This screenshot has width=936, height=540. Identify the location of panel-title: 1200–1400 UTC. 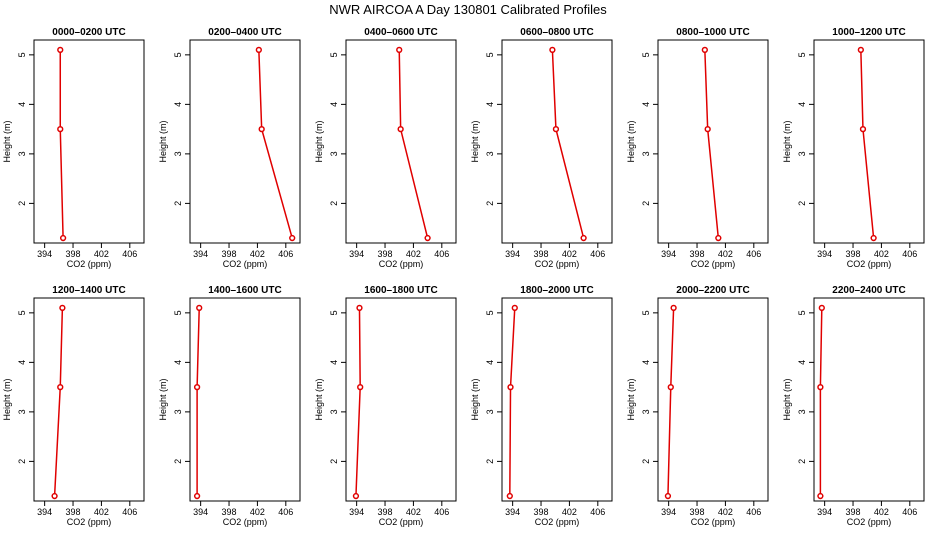
(88, 290).